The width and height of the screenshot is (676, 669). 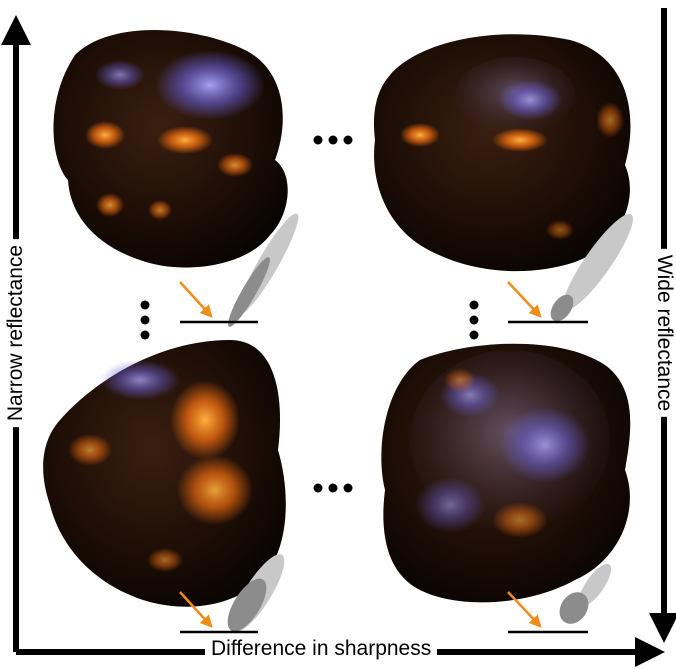 I want to click on x-axis-label: Difference in sharpness, so click(x=321, y=648).